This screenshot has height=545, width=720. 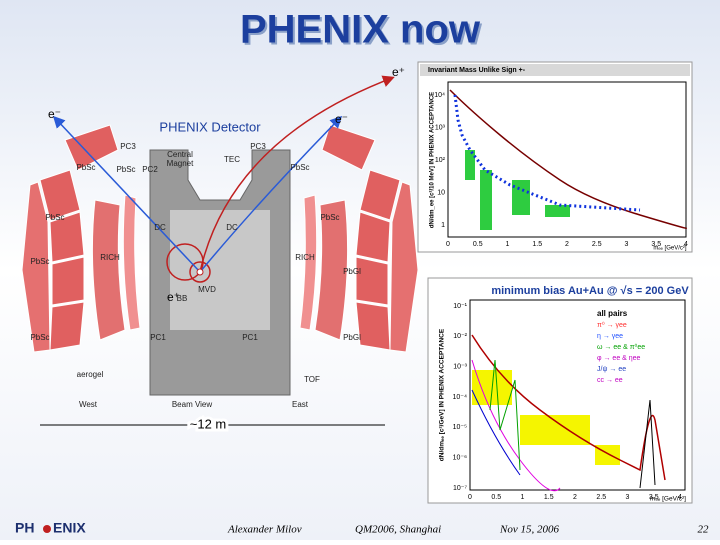 I want to click on plot-ticks: 0 0.5 1 1.5 2 2.5 3 3.5 4 10⁴ 10³ 10² 10 1, so click(x=561, y=170).